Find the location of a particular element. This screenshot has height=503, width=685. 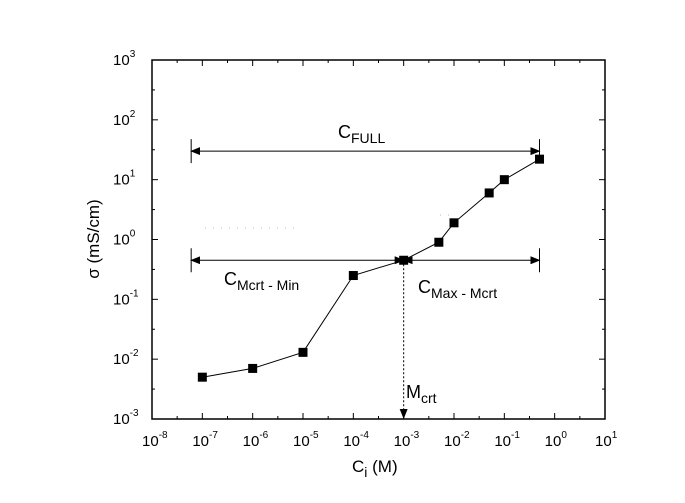

x-tick-label: 10⁻⁶ is located at coordinates (256, 440).